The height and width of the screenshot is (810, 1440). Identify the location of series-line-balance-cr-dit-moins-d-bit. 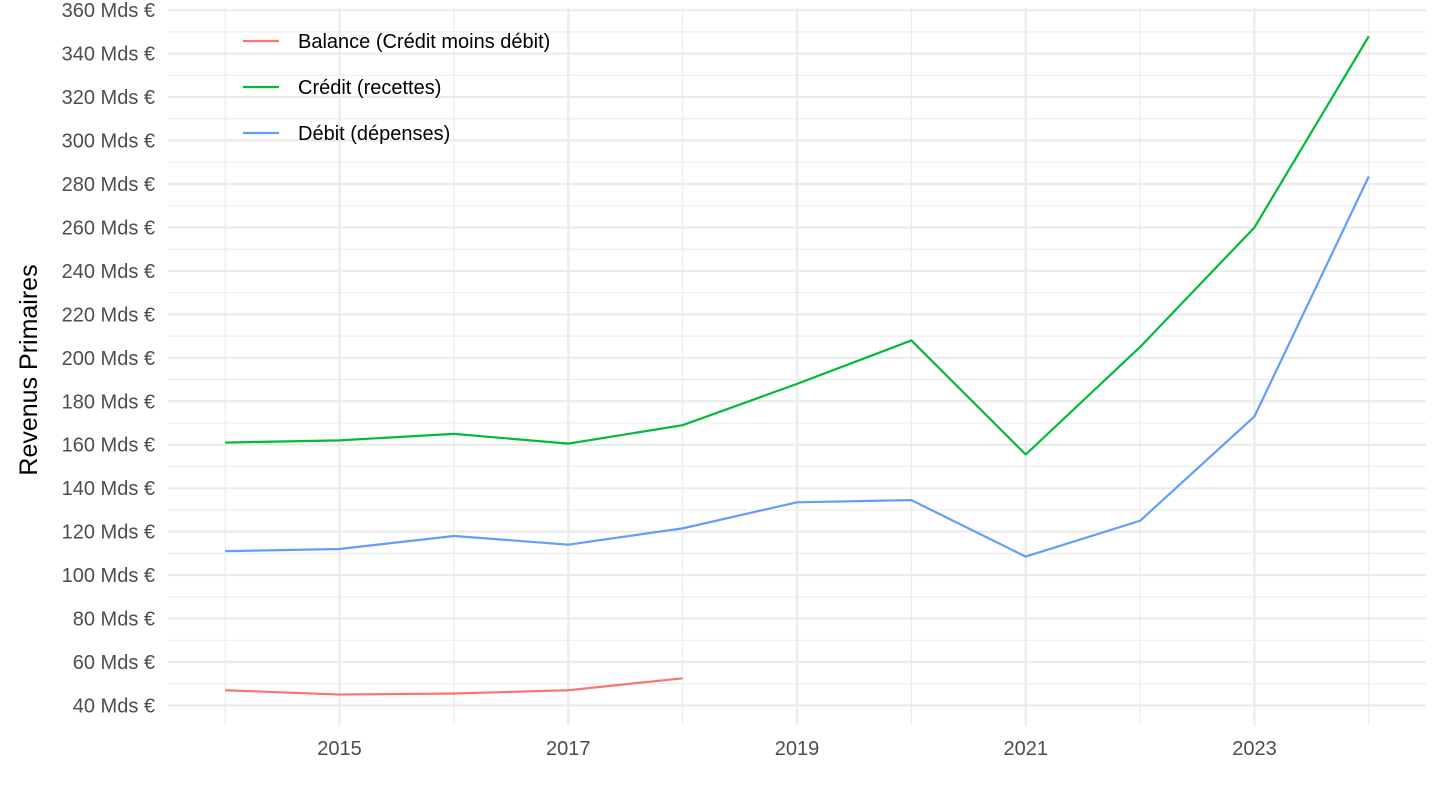
(454, 686).